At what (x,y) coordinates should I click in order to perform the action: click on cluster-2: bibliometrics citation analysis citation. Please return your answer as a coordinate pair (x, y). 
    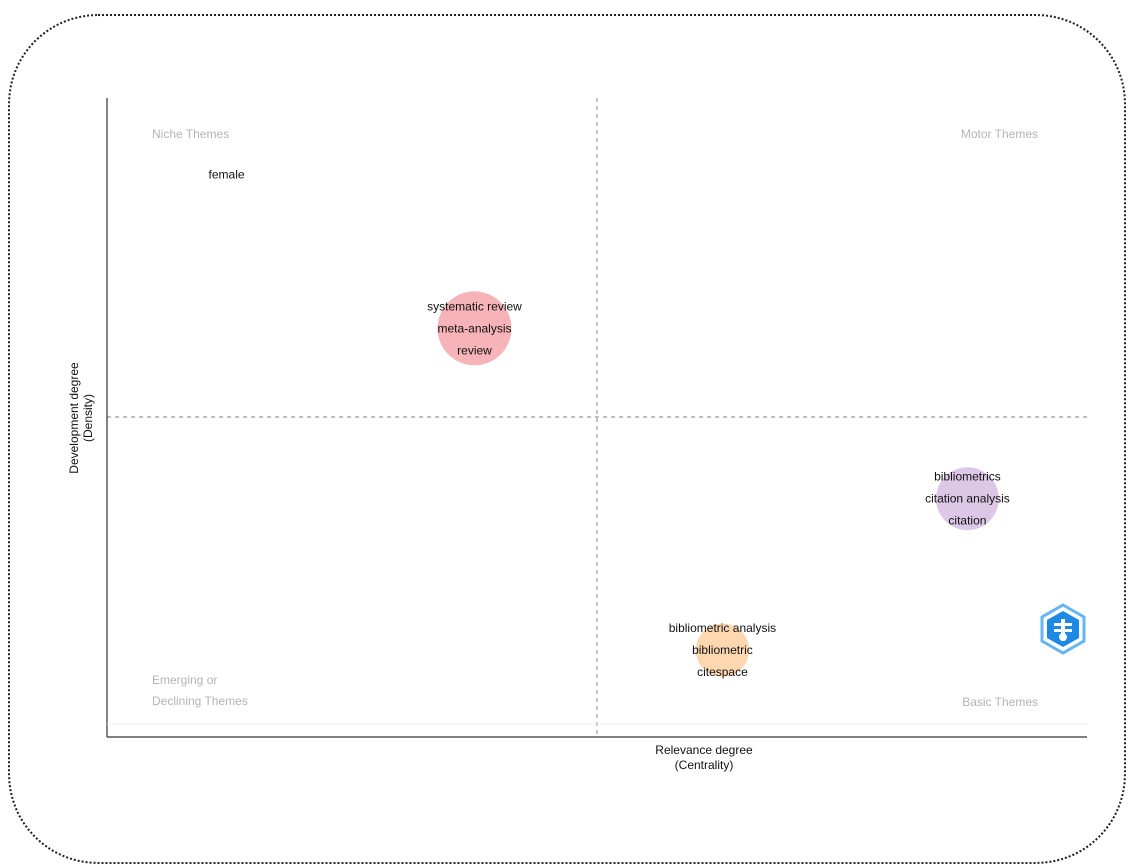
    Looking at the image, I should click on (967, 499).